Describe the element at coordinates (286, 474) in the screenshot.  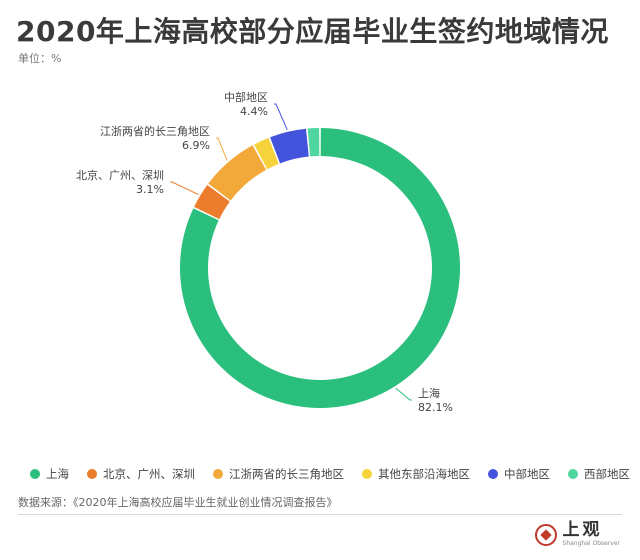
I see `legend-label-2: 江浙两省的长三角地区` at that location.